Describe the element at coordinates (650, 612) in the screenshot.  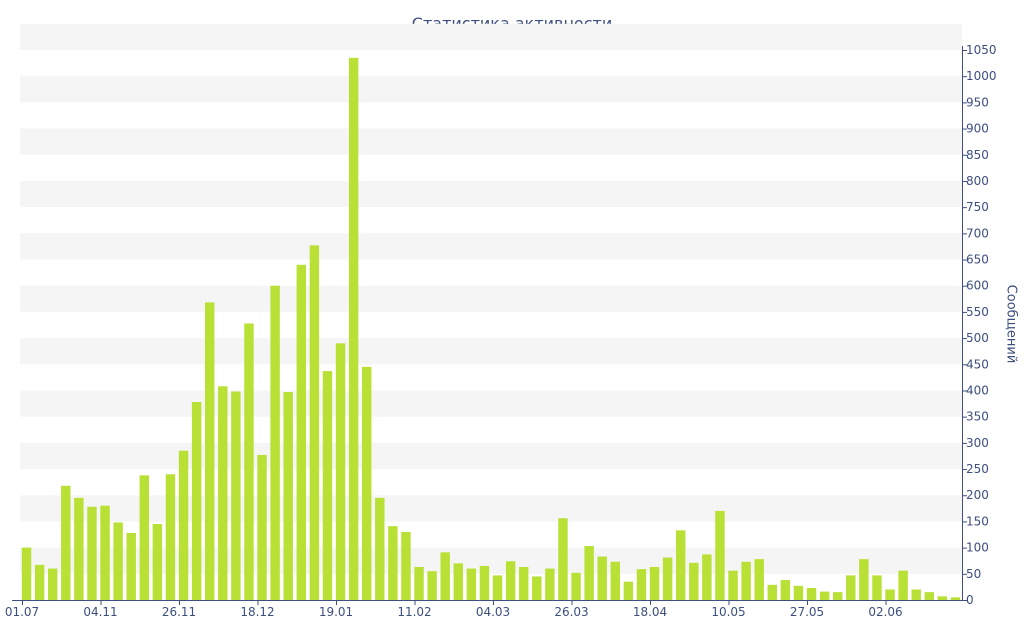
I see `x-tick-label: 18.04` at that location.